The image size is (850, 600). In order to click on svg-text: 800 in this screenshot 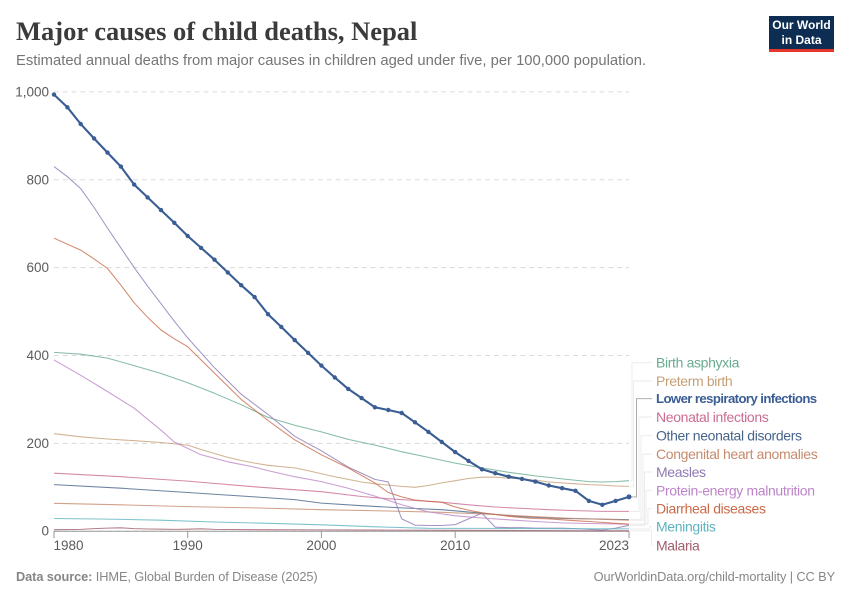, I will do `click(37, 179)`.